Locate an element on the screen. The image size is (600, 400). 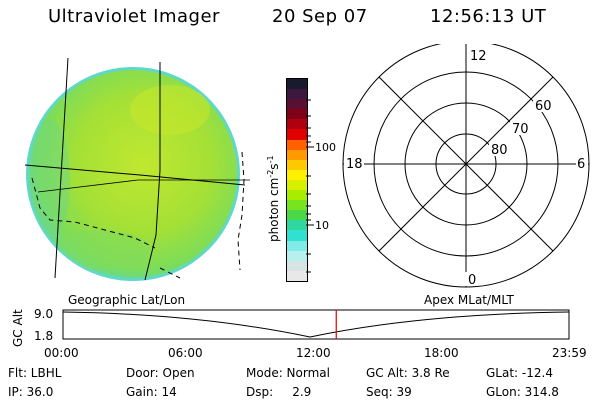
info-door: Door: Open is located at coordinates (160, 373).